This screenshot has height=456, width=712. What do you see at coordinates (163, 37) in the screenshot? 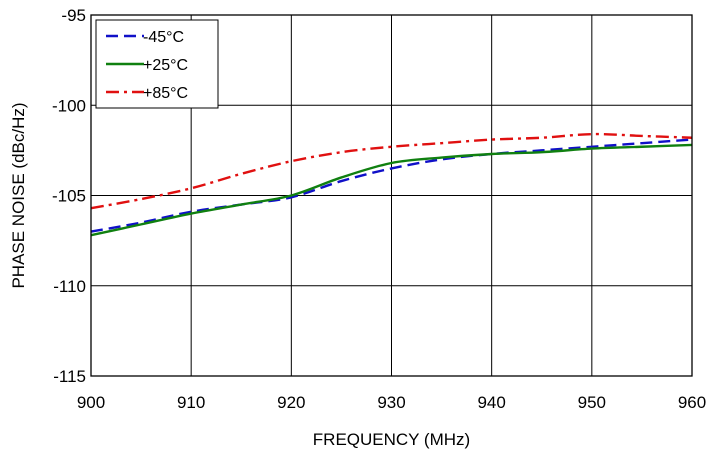
I see `legend-label-minus45: -45°C` at bounding box center [163, 37].